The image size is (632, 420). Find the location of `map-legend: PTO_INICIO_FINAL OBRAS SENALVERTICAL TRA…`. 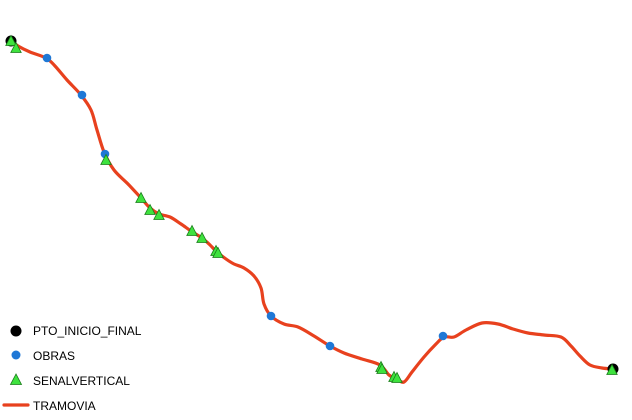

map-legend: PTO_INICIO_FINAL OBRAS SENALVERTICAL TRA… is located at coordinates (73, 368).